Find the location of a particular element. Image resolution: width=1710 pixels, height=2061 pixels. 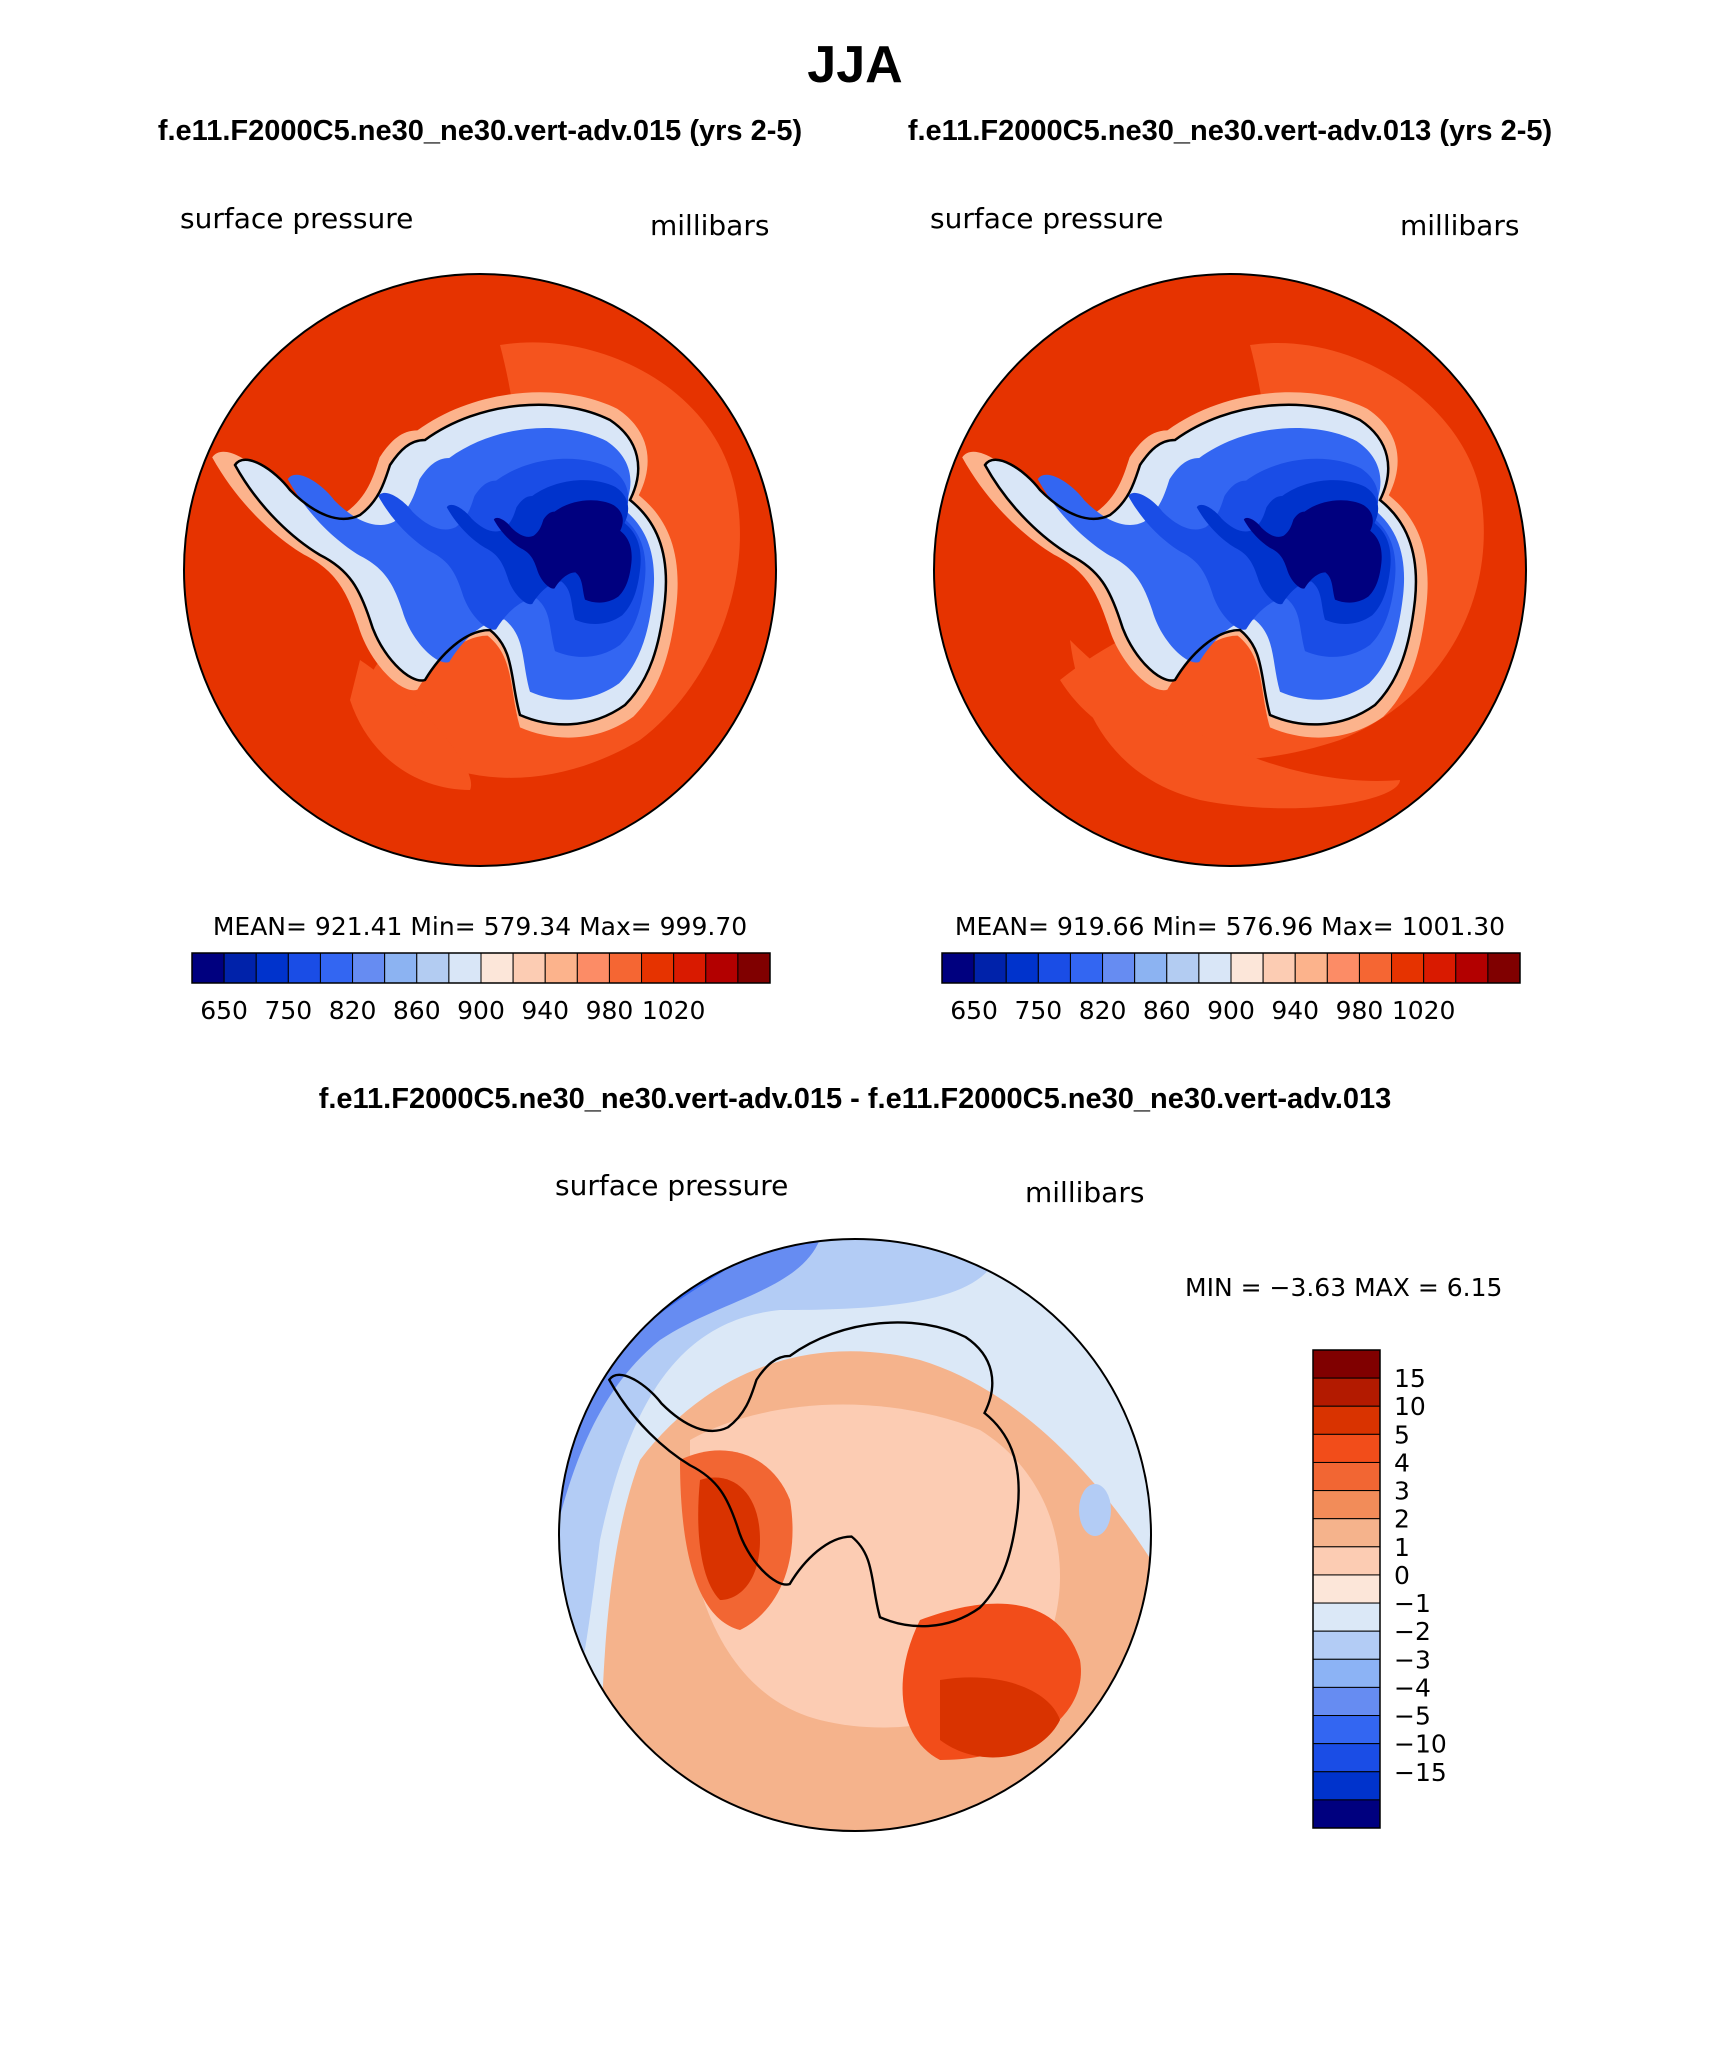

left-colorbar-label: 750 is located at coordinates (288, 1010).